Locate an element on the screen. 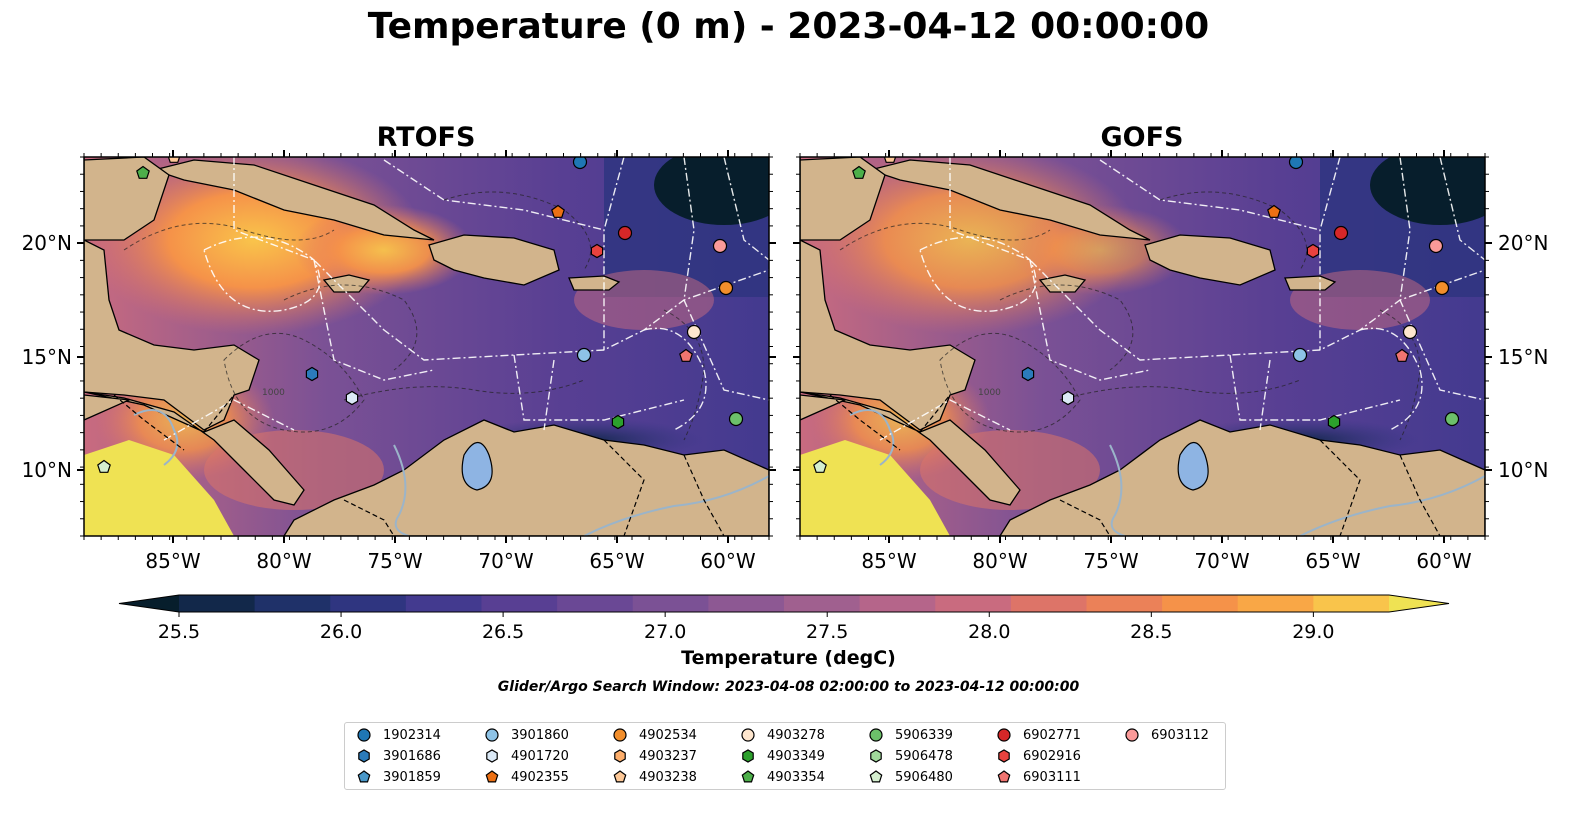 The height and width of the screenshot is (827, 1577). colorbar-tick-label: 28.5 is located at coordinates (1151, 632).